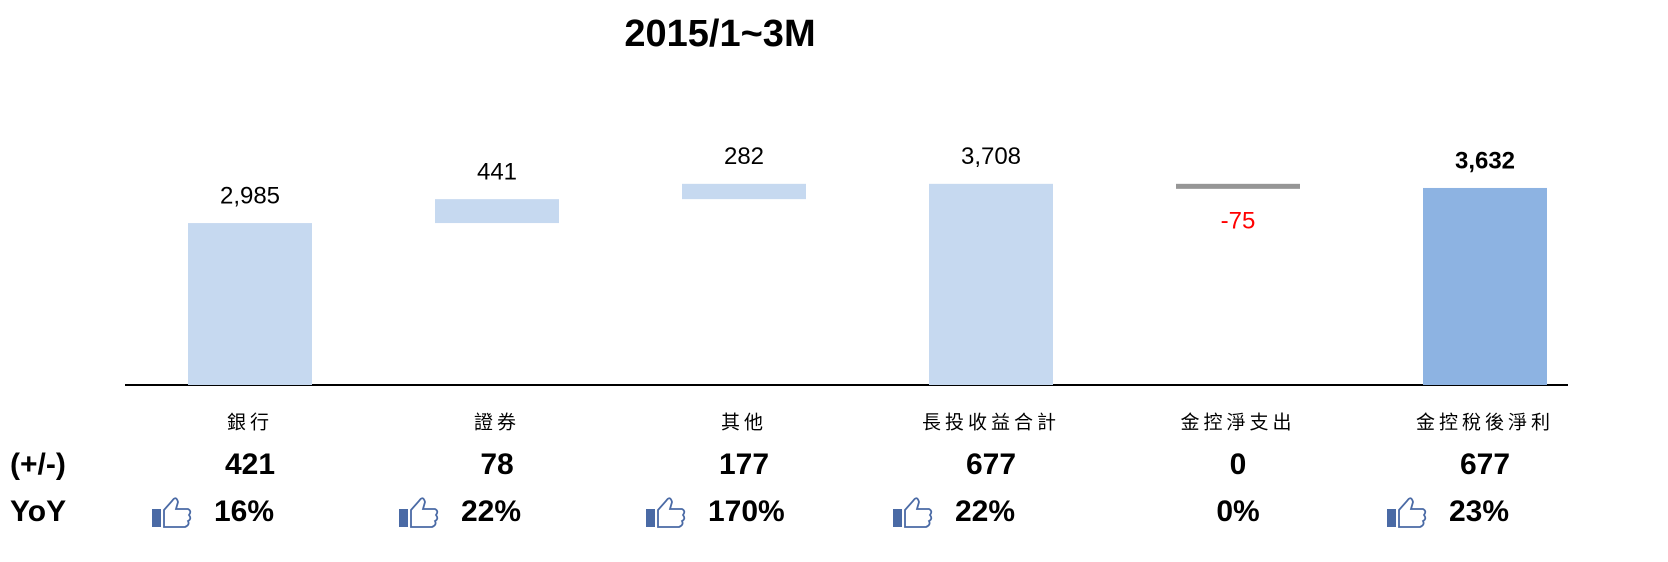 The image size is (1668, 562). I want to click on row-value: 177, so click(744, 464).